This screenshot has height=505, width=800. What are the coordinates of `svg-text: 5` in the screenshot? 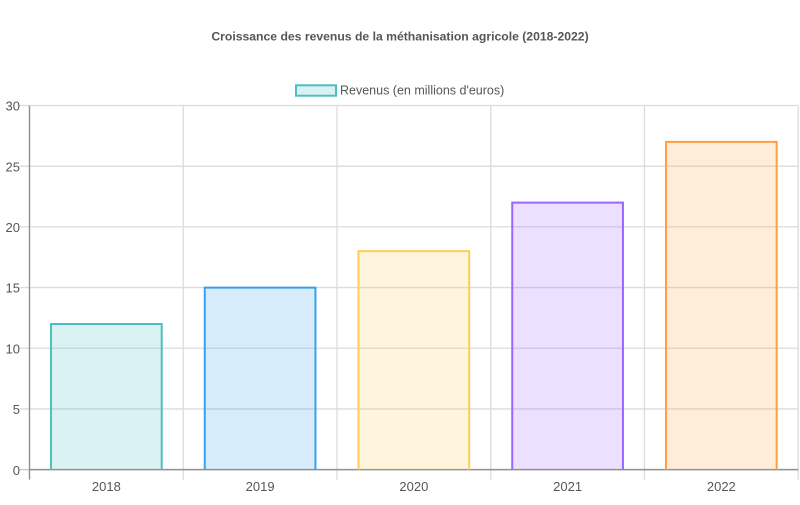 It's located at (16, 409).